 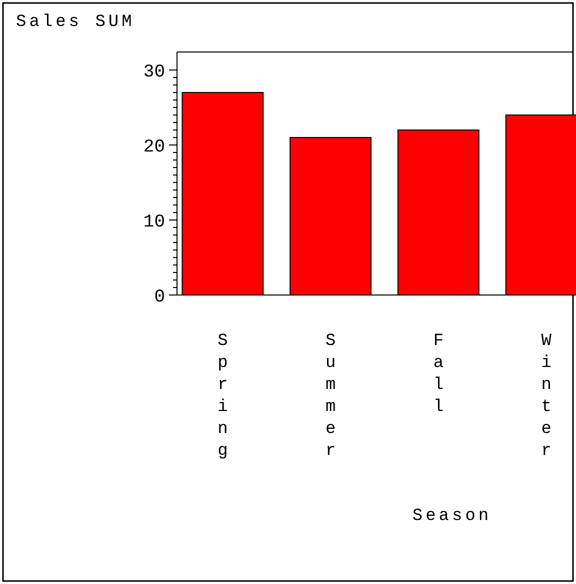 I want to click on x-tick-label: Fall, so click(x=438, y=374).